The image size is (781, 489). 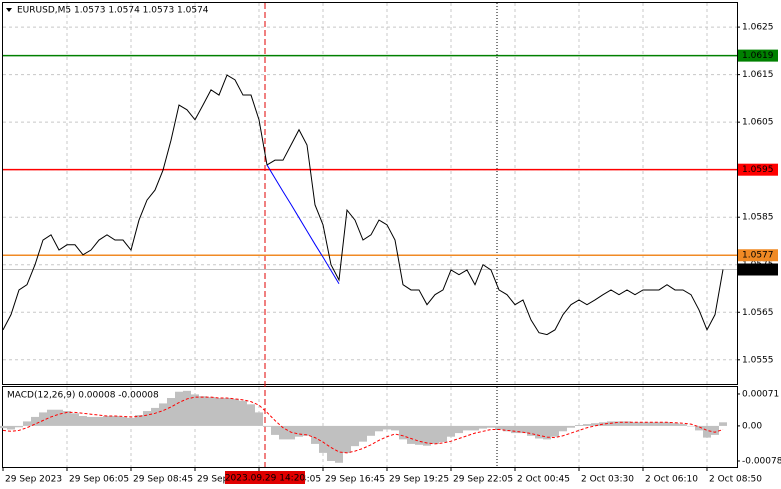 I want to click on level-label: 1.0577, so click(x=758, y=256).